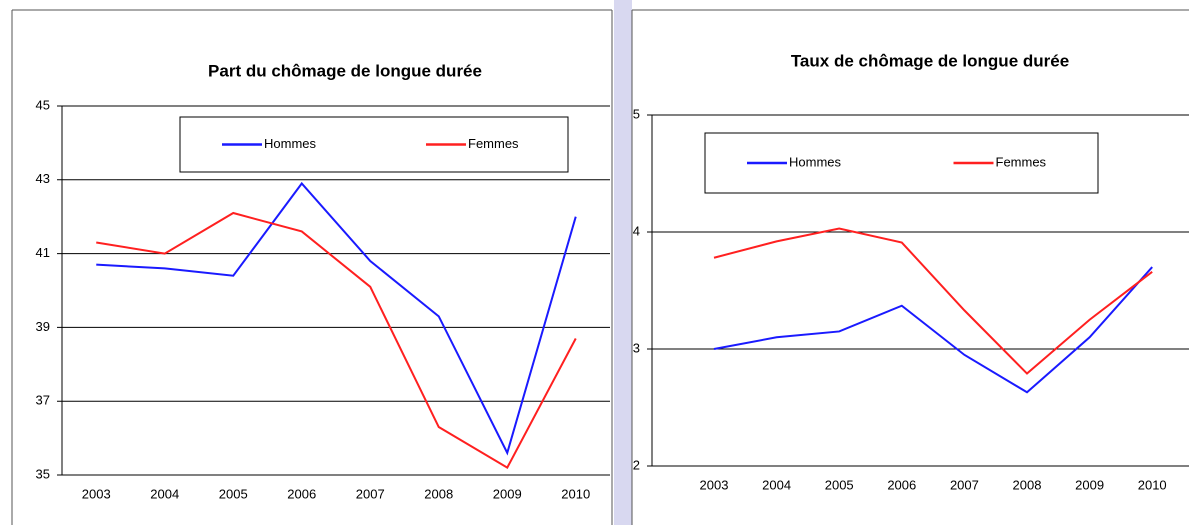  Describe the element at coordinates (623, 262) in the screenshot. I see `separator` at that location.